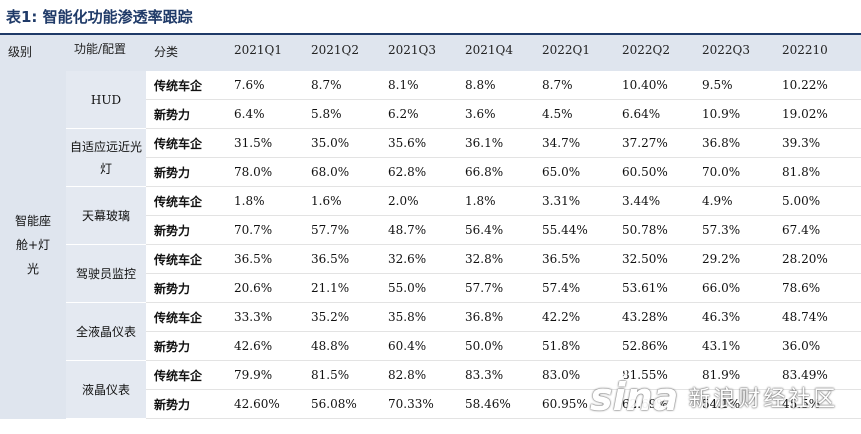 Image resolution: width=861 pixels, height=434 pixels. What do you see at coordinates (495, 288) in the screenshot?
I see `value-cell: 57.7%` at bounding box center [495, 288].